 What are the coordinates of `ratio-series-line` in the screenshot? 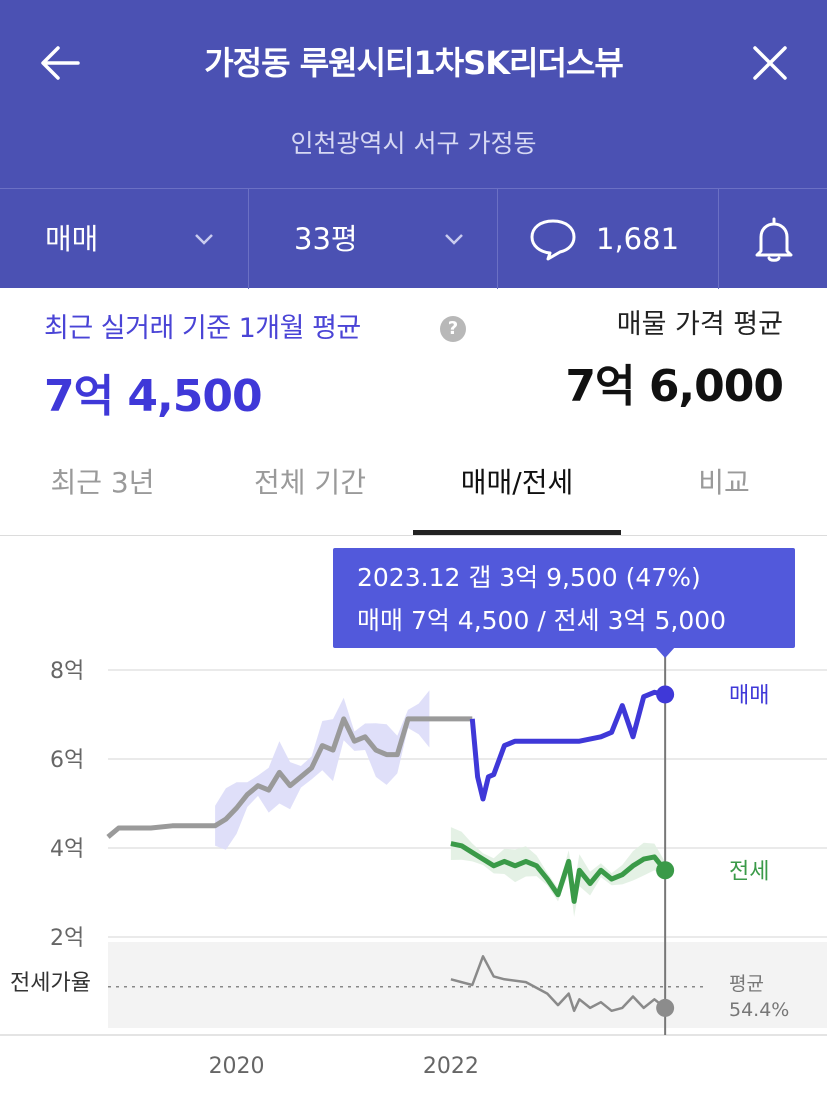 It's located at (558, 984).